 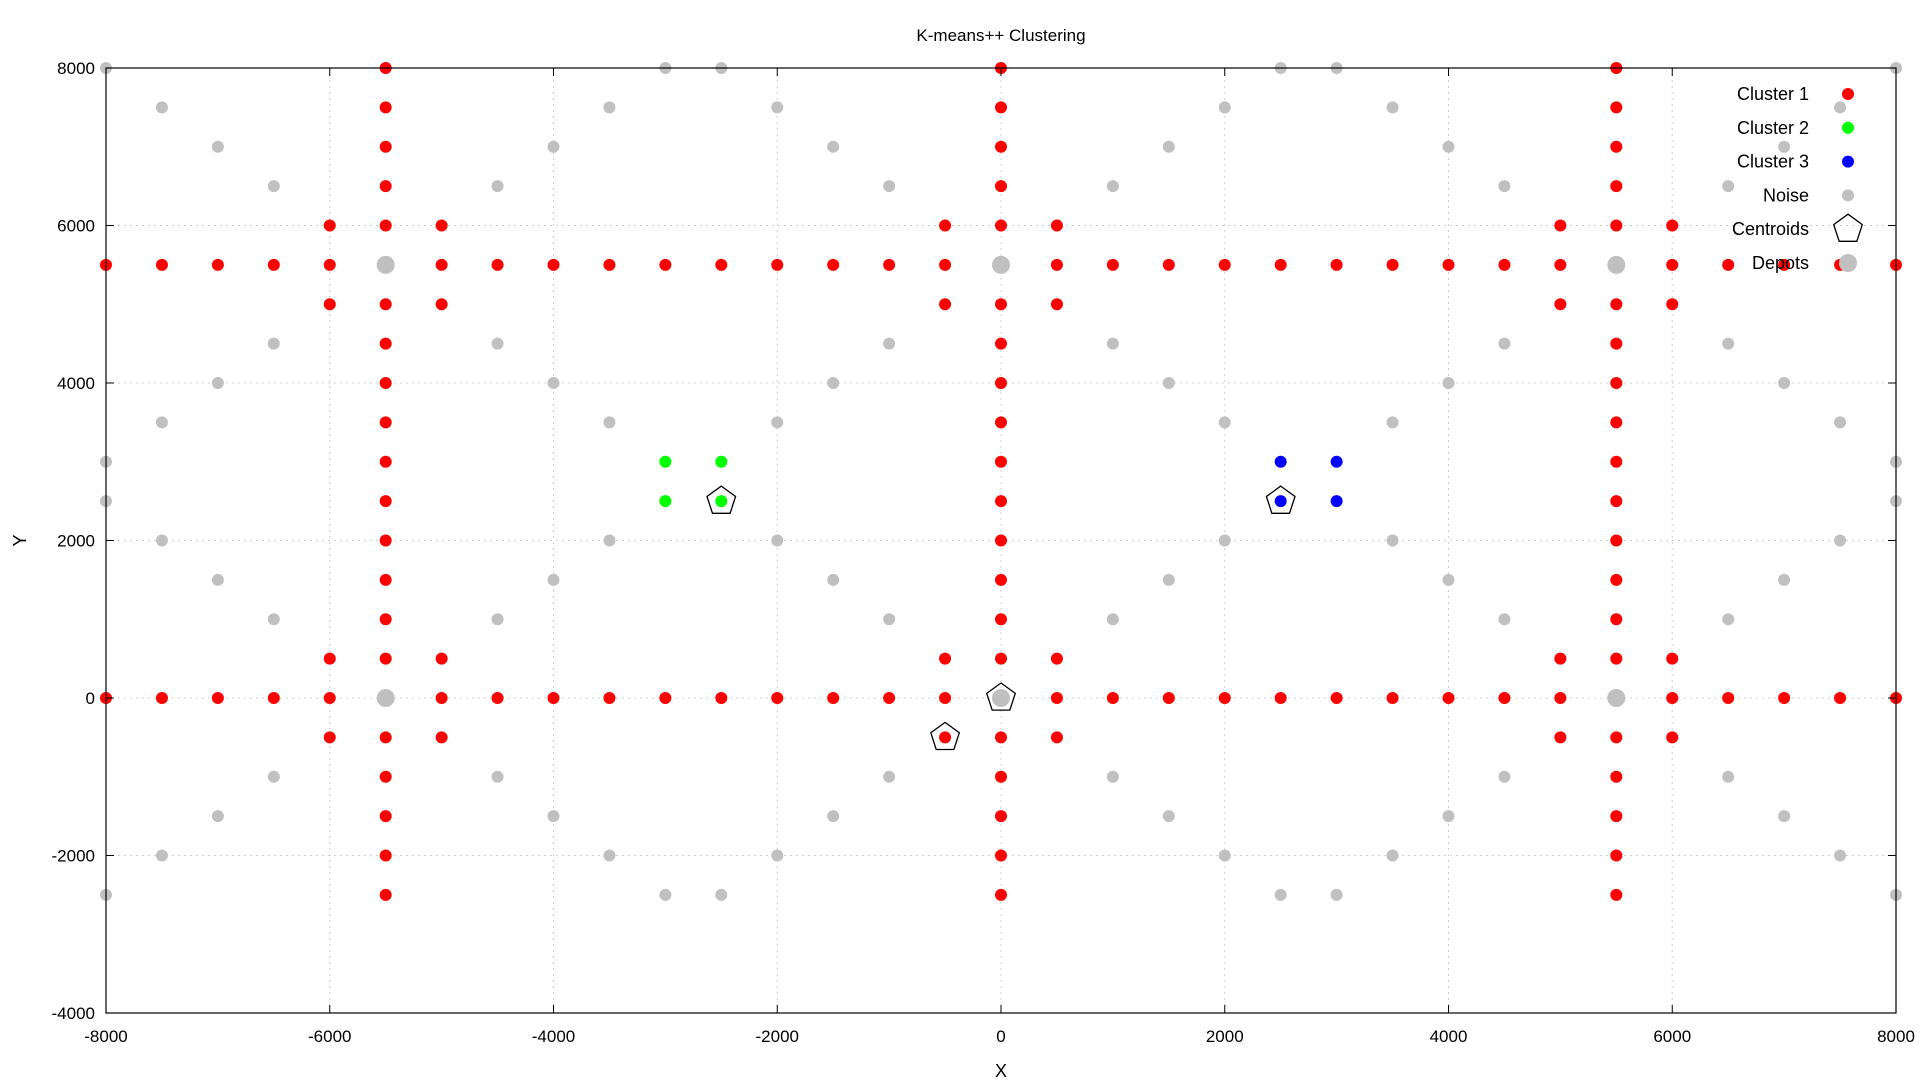 I want to click on y-tick-label: -2000, so click(x=73, y=856).